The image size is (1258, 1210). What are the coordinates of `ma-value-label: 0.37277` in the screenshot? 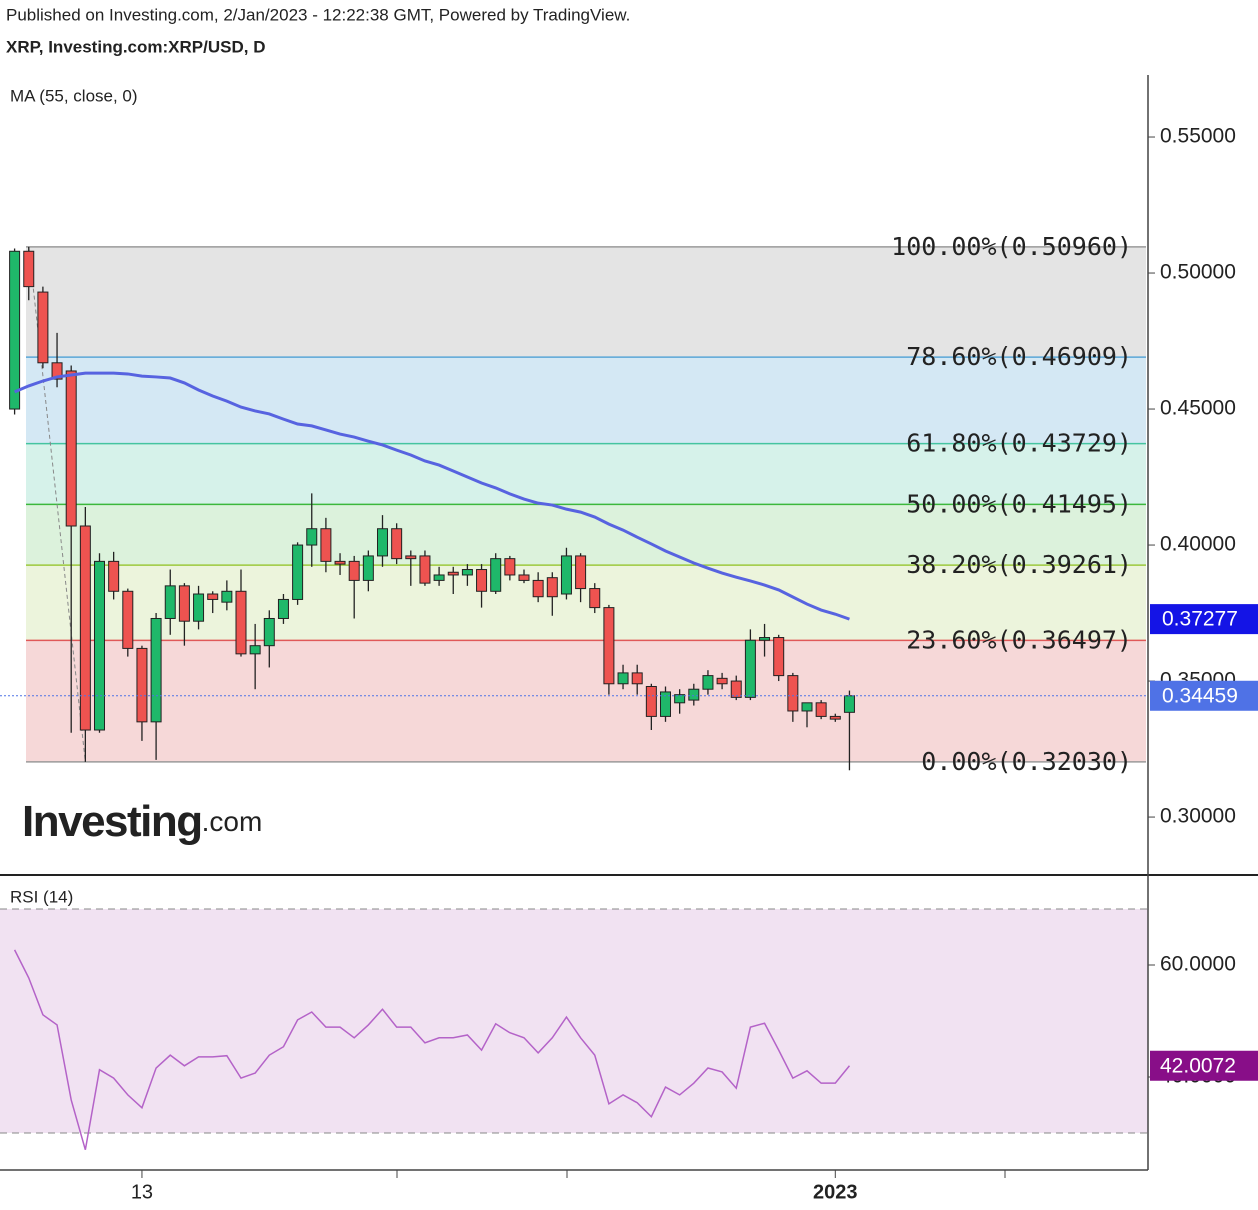 It's located at (1200, 619).